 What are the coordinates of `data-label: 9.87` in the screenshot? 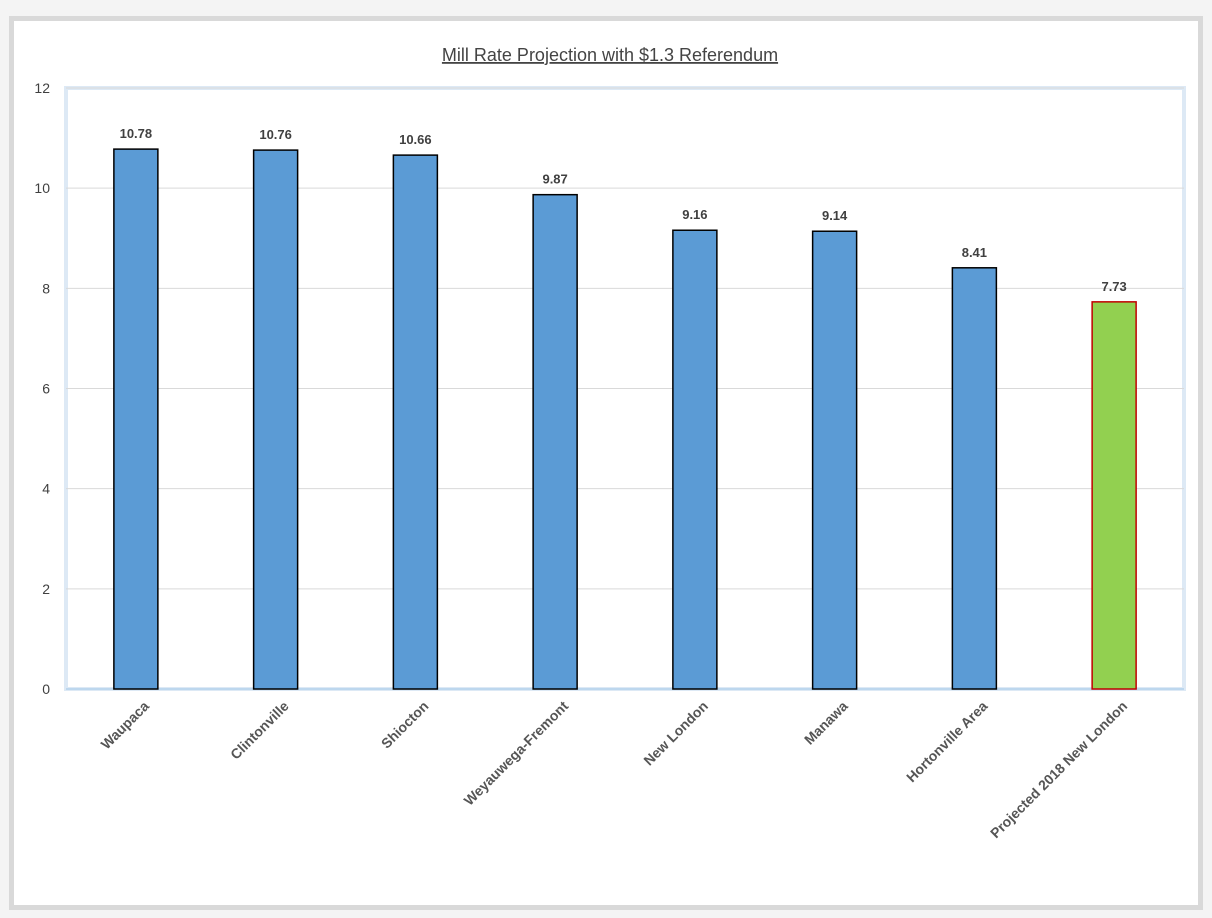 It's located at (554, 179).